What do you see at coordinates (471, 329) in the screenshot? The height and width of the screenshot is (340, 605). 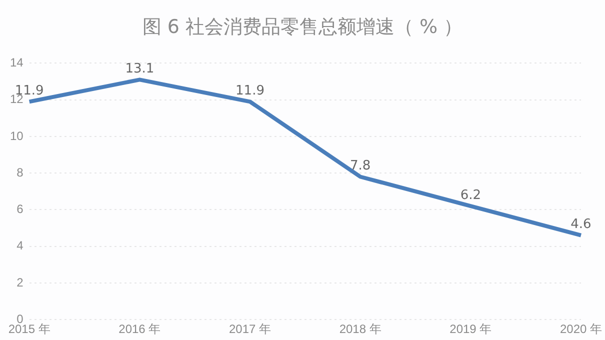 I see `x-tick-label: 2019 年` at bounding box center [471, 329].